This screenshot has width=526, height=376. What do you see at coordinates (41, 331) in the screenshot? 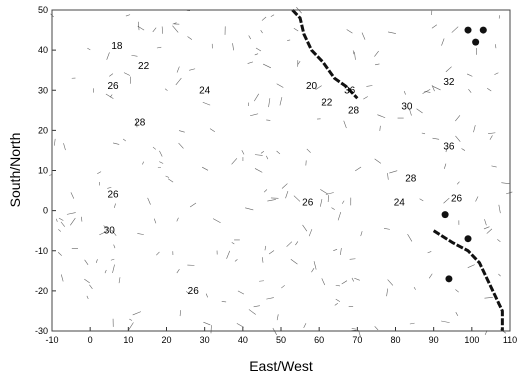
I see `y-tick-label: -30` at bounding box center [41, 331].